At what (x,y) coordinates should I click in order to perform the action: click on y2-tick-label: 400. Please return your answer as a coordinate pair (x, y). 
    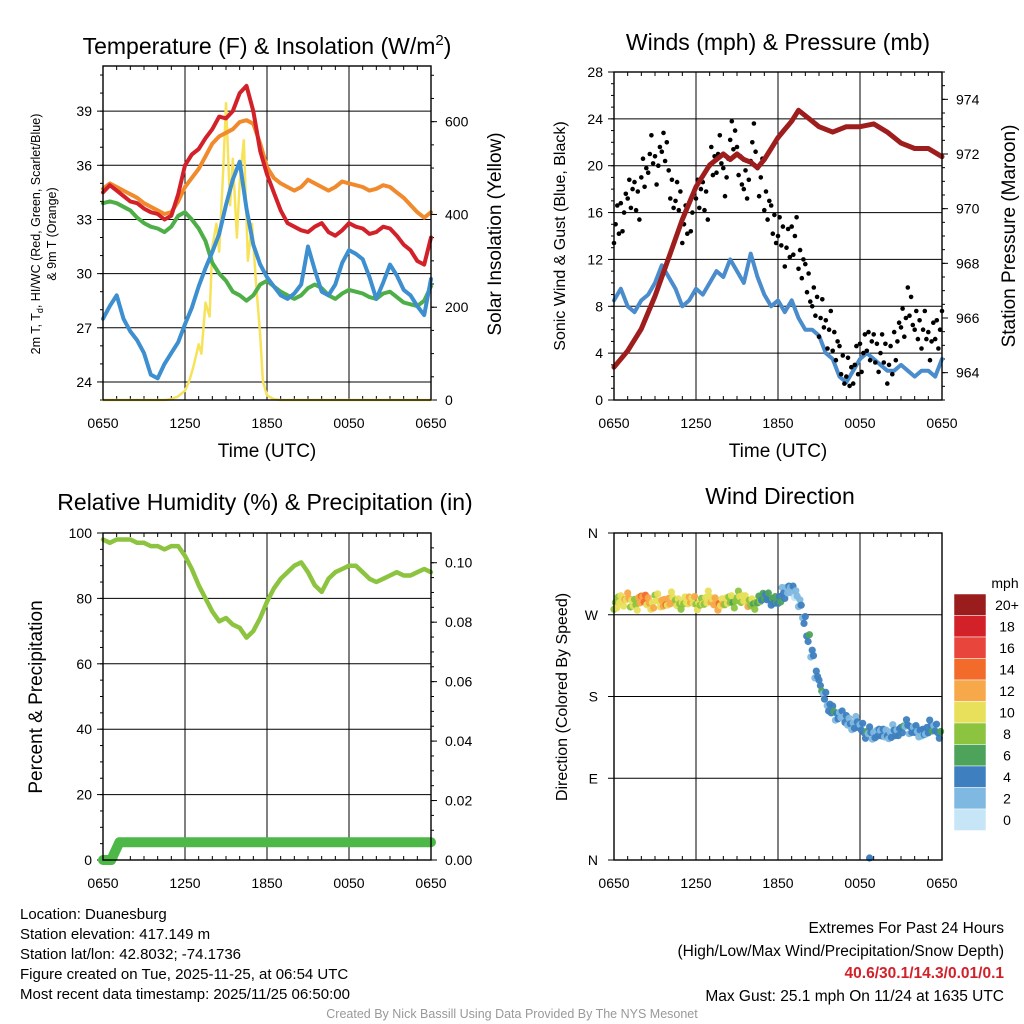
    Looking at the image, I should click on (457, 214).